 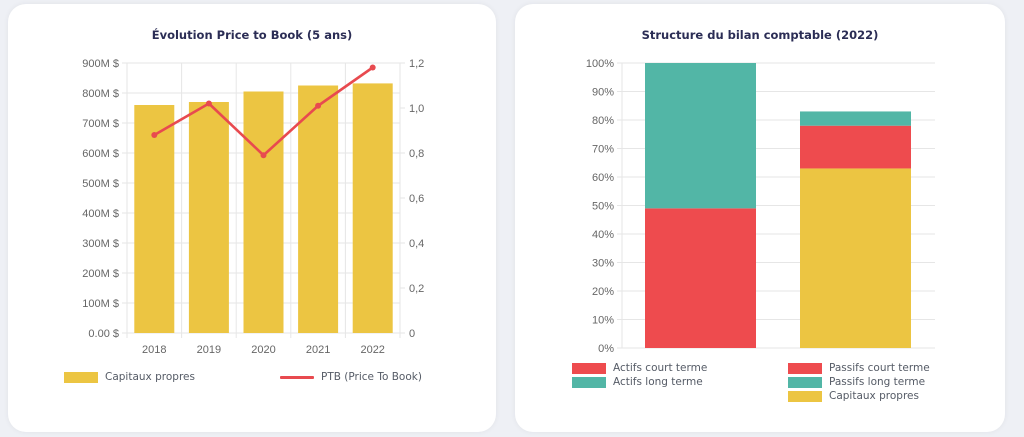 I want to click on y-left-tick-label: 300M $, so click(x=100, y=244).